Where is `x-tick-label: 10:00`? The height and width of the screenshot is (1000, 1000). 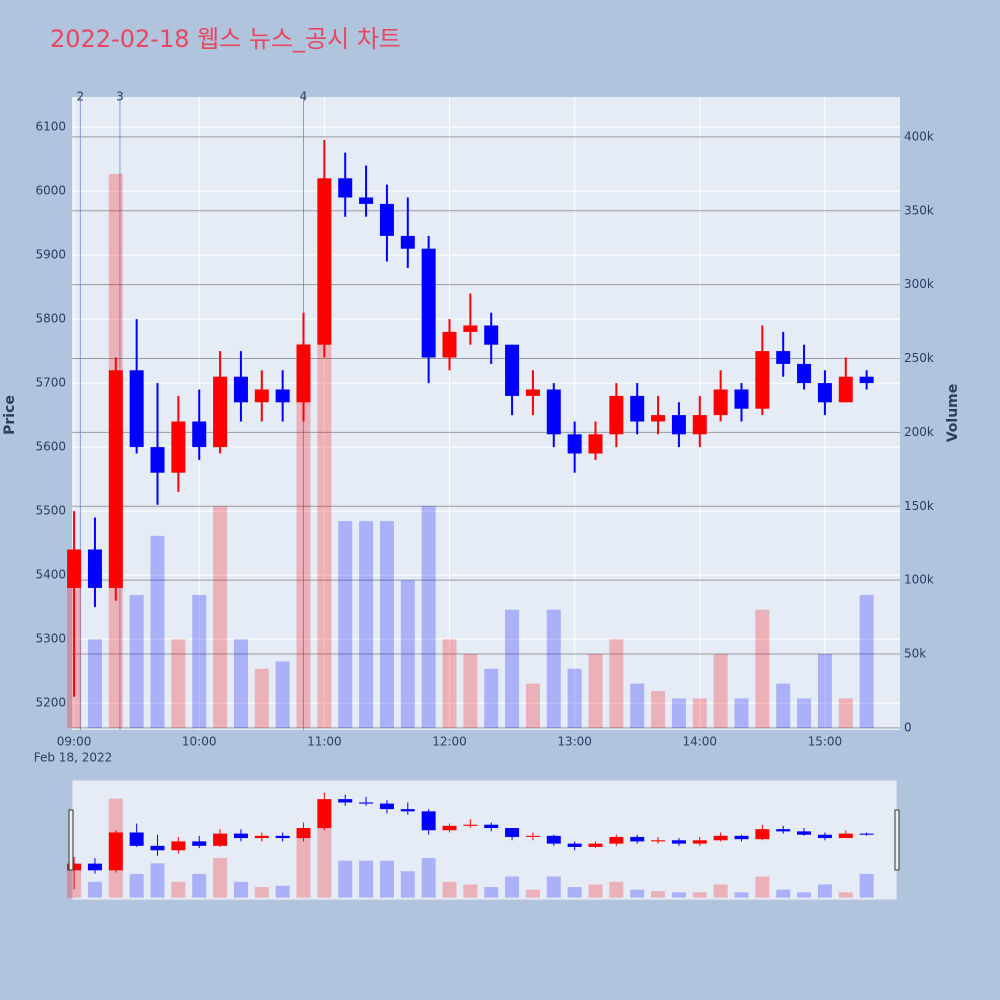
x-tick-label: 10:00 is located at coordinates (199, 742).